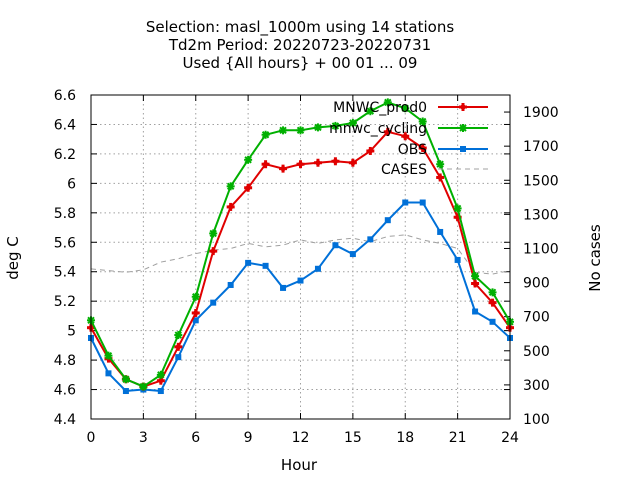 This screenshot has width=640, height=480. What do you see at coordinates (541, 147) in the screenshot?
I see `y2-tick-label: 1700` at bounding box center [541, 147].